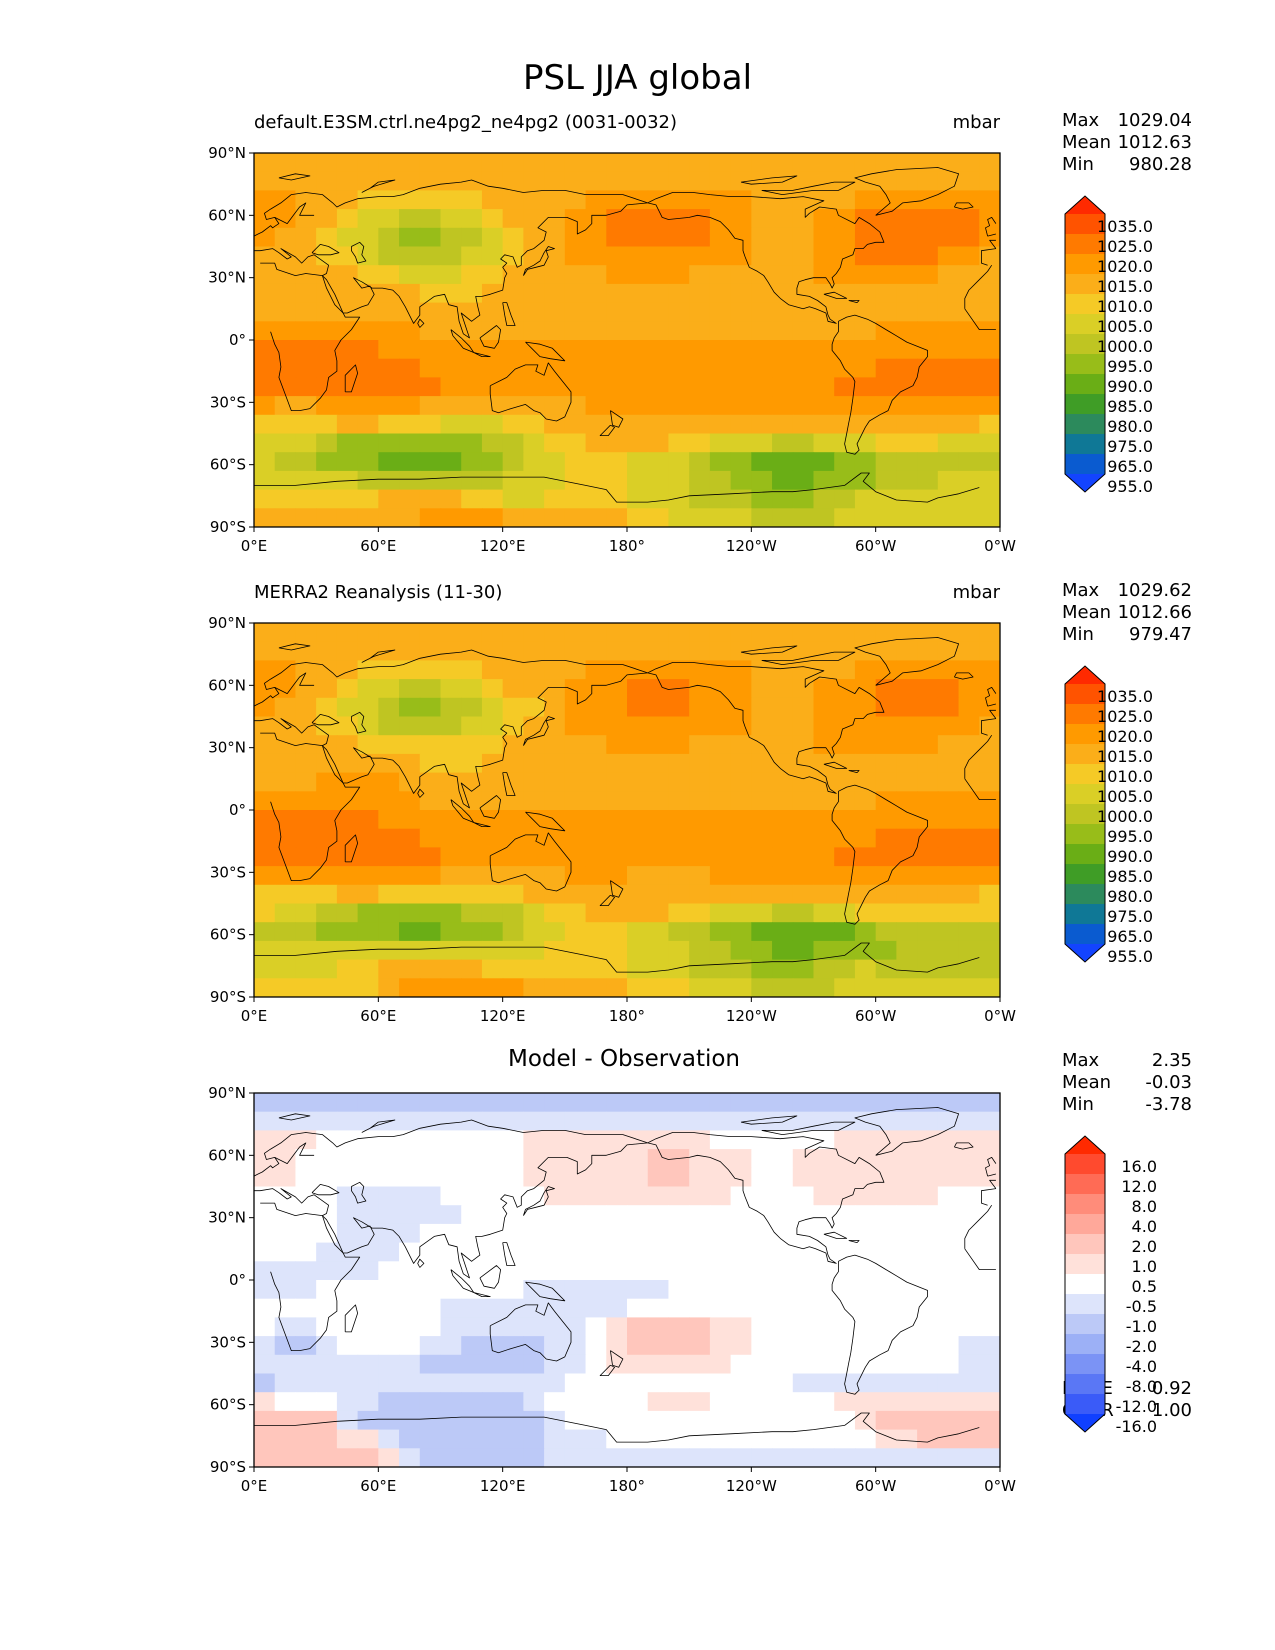 Image resolution: width=1275 pixels, height=1650 pixels. Describe the element at coordinates (1154, 142) in the screenshot. I see `stat-mean: 1012.63` at that location.